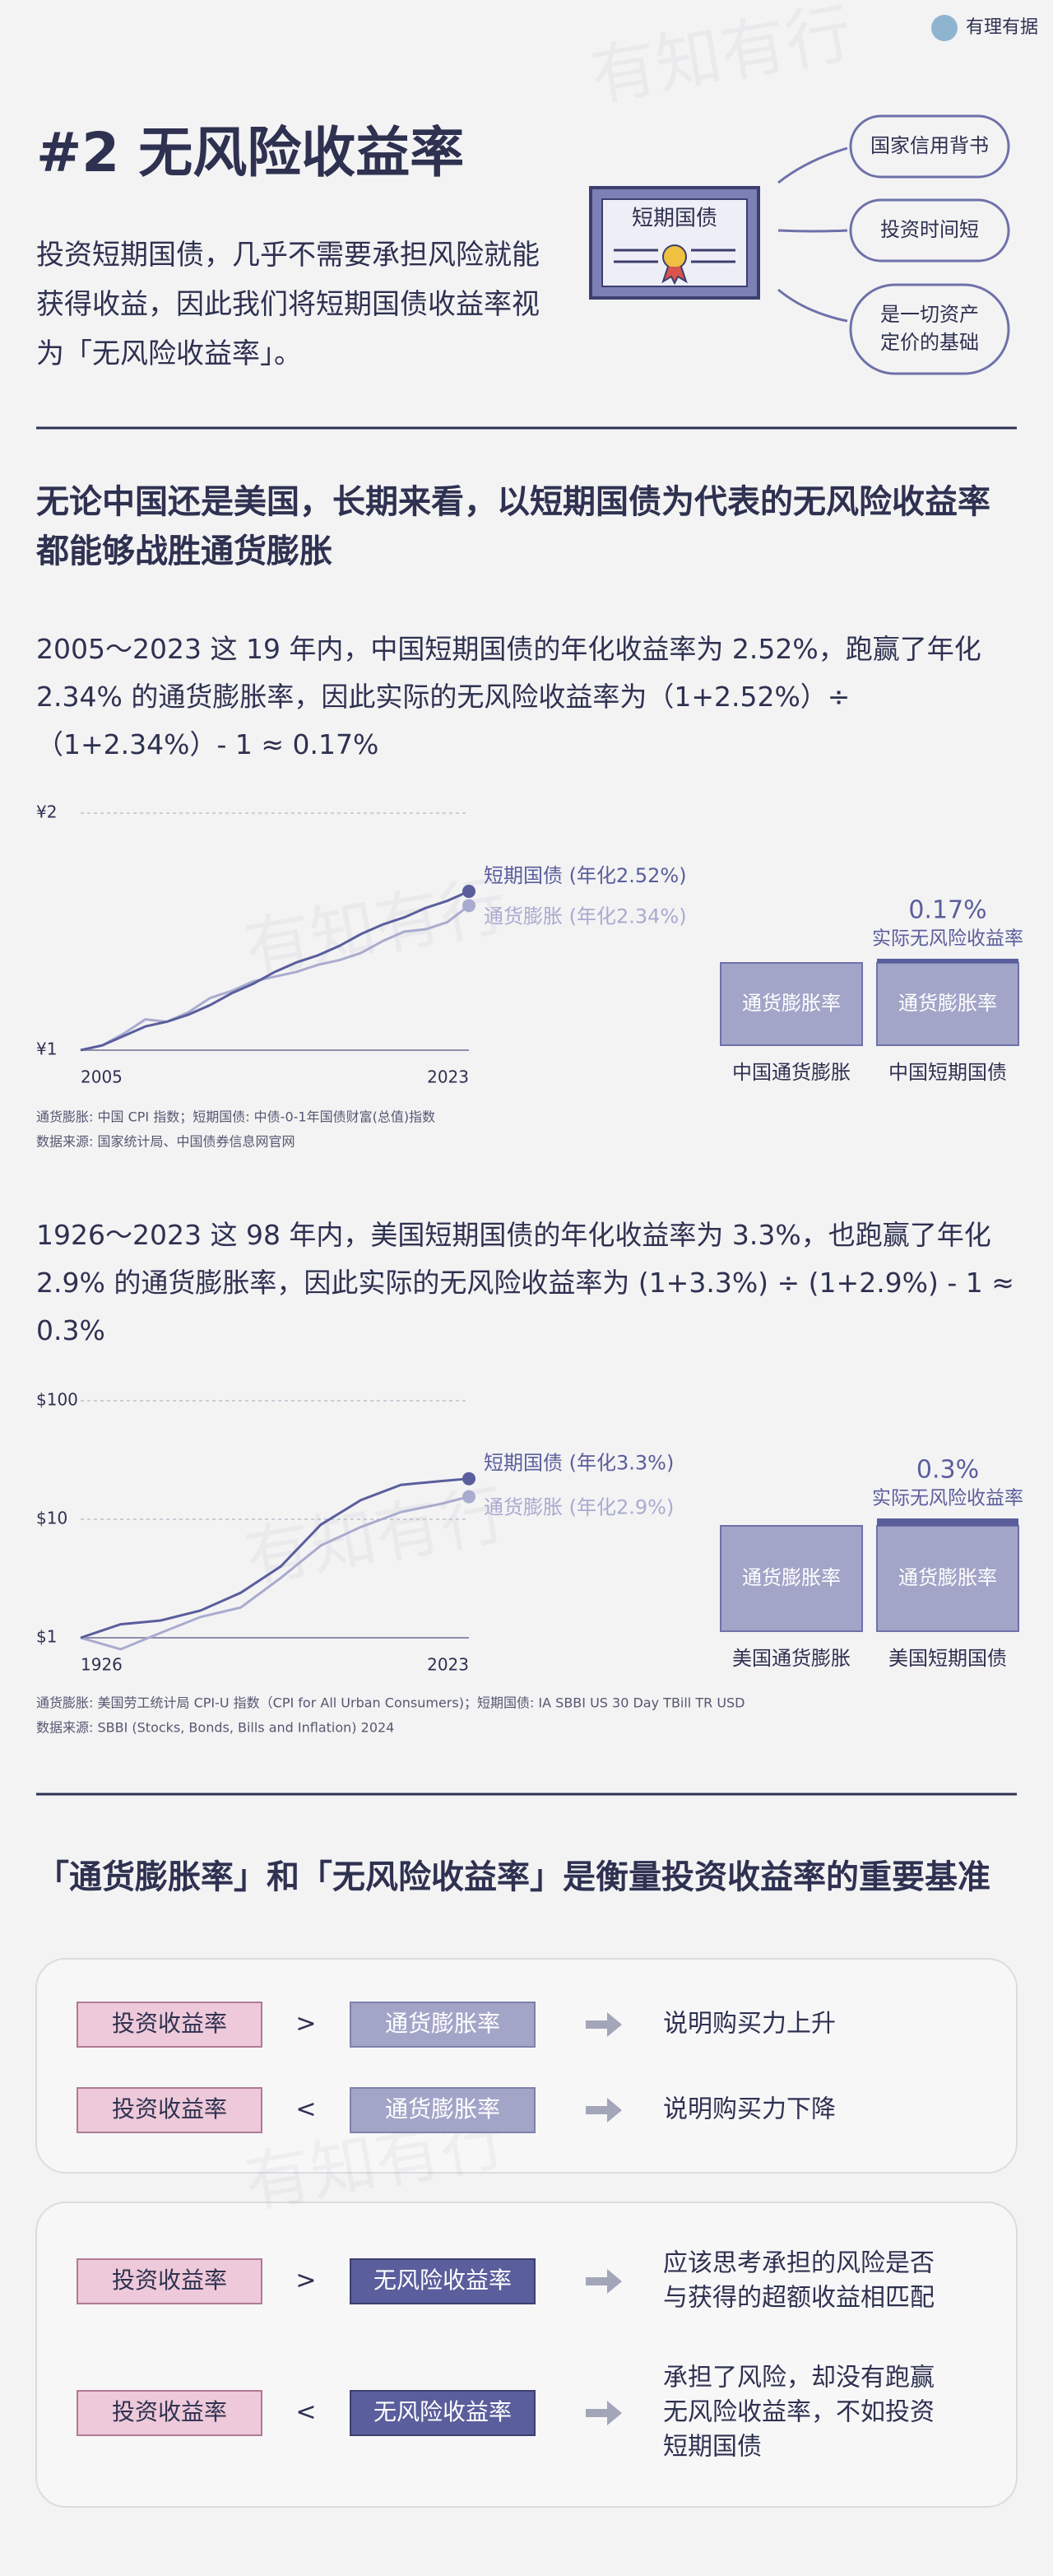 The image size is (1053, 2576). I want to click on series-label: 短期国债 (年化2.52%), so click(585, 875).